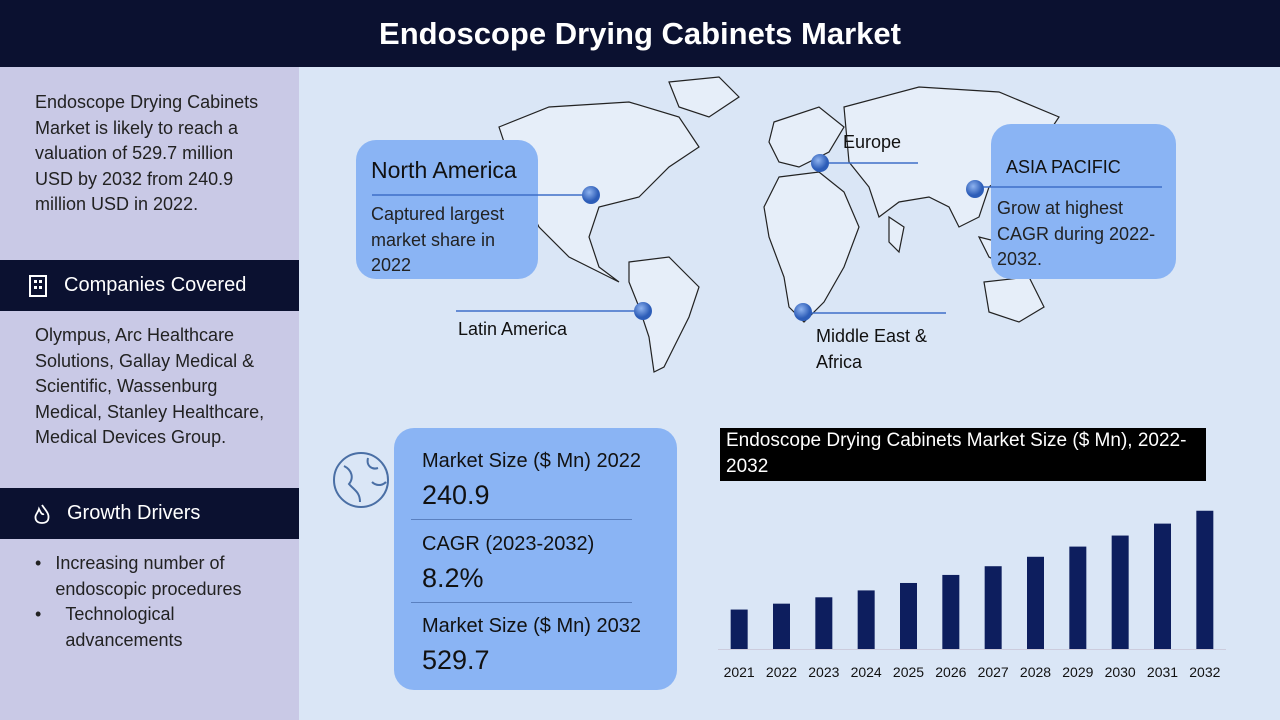 The height and width of the screenshot is (720, 1280). I want to click on region-name: Middle East & Africa, so click(872, 349).